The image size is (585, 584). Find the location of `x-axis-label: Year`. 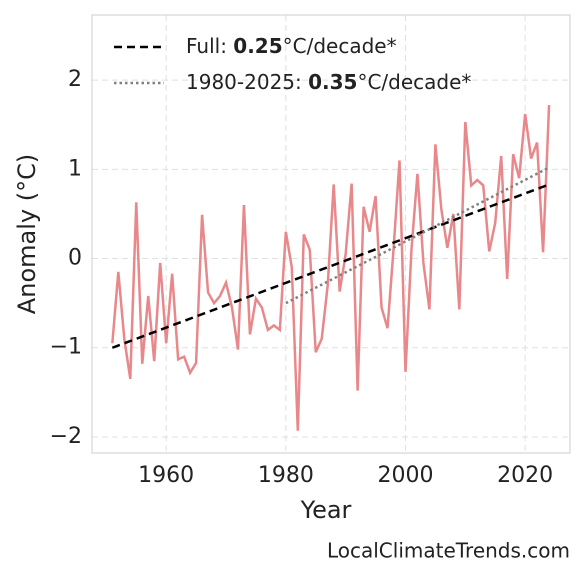

x-axis-label: Year is located at coordinates (326, 510).